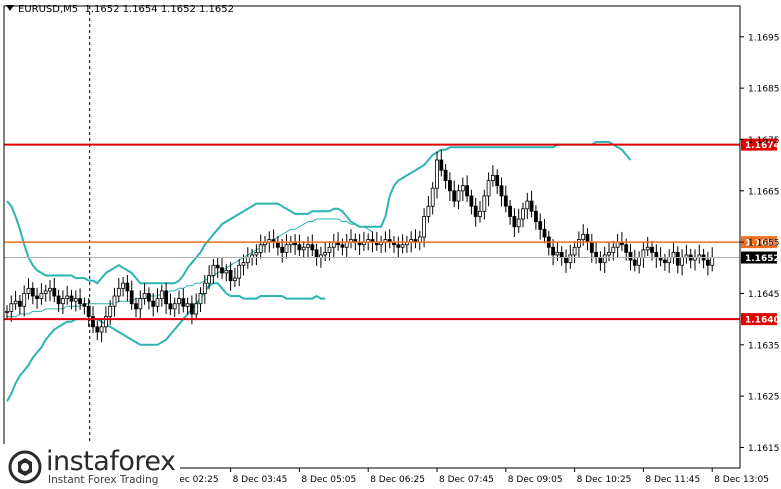 Image resolution: width=781 pixels, height=489 pixels. What do you see at coordinates (764, 346) in the screenshot?
I see `y-tick-label: 1.1635` at bounding box center [764, 346].